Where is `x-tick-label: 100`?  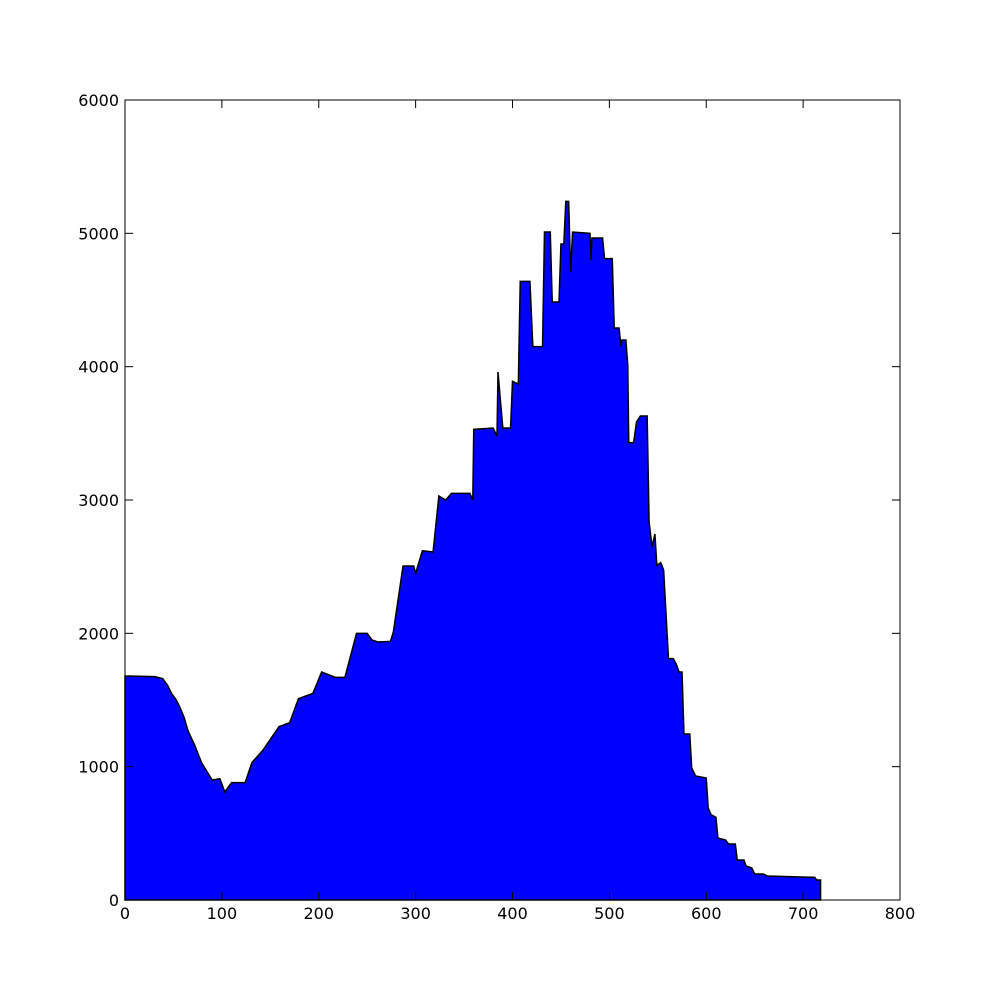
x-tick-label: 100 is located at coordinates (222, 913).